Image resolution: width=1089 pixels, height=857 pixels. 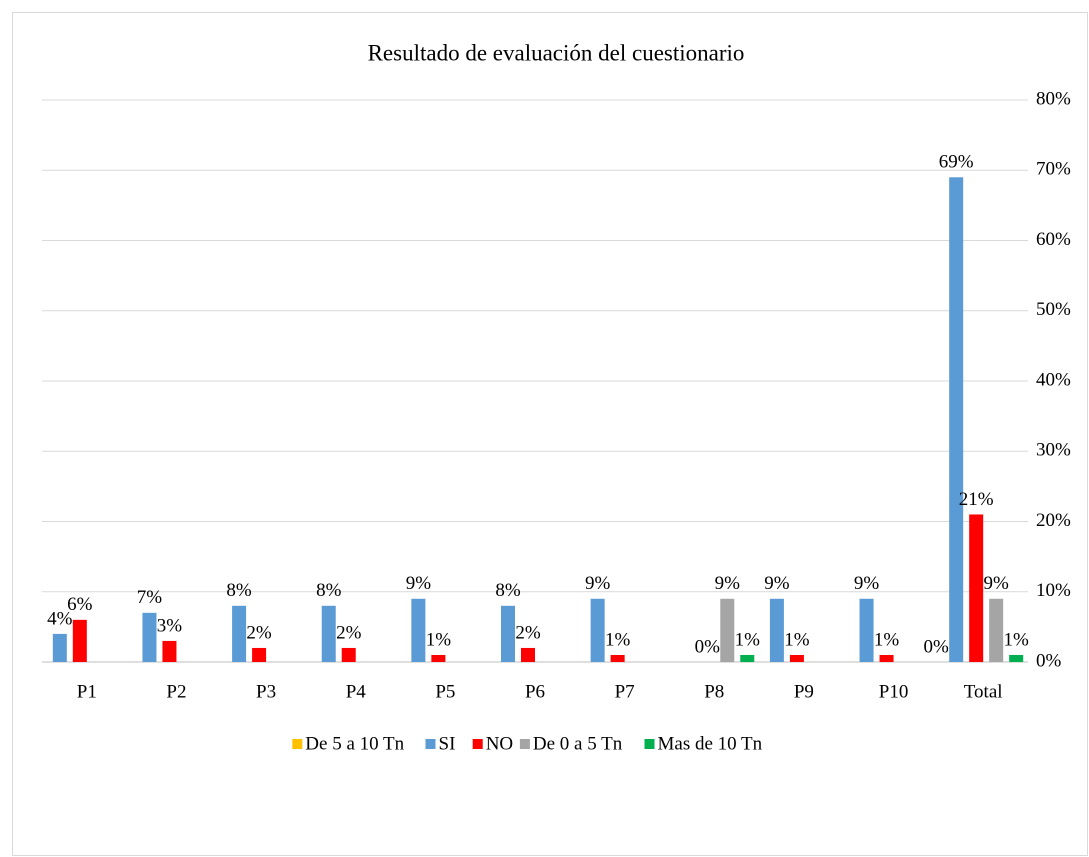 I want to click on legend-label: NO, so click(x=499, y=743).